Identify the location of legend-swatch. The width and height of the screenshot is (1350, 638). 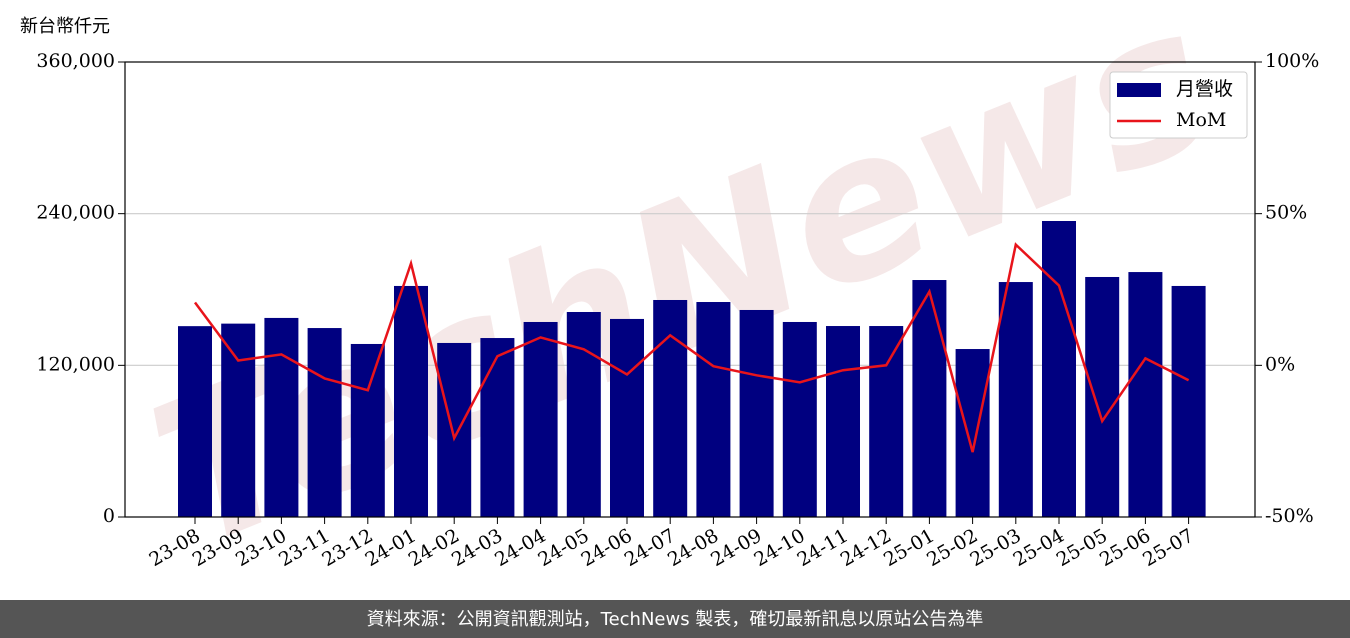
(1139, 90).